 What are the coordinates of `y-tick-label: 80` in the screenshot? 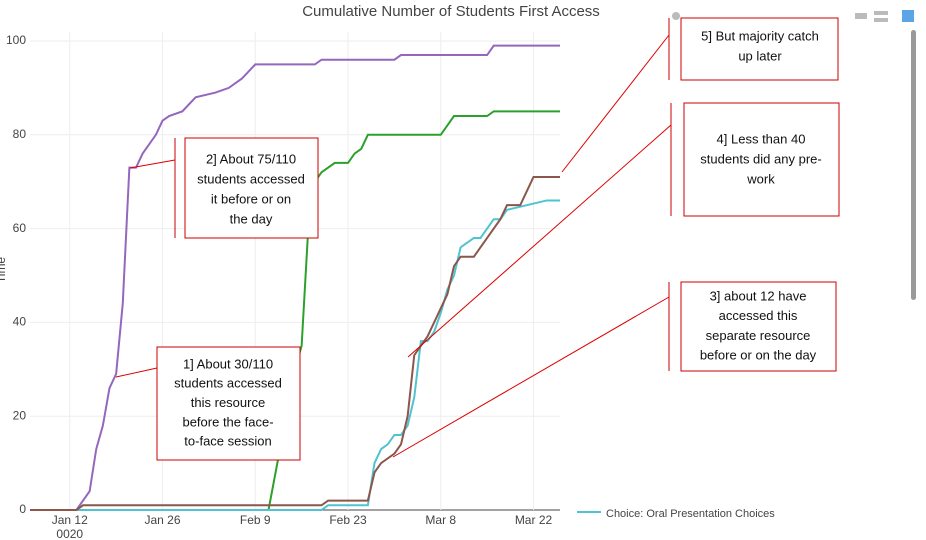 It's located at (20, 134).